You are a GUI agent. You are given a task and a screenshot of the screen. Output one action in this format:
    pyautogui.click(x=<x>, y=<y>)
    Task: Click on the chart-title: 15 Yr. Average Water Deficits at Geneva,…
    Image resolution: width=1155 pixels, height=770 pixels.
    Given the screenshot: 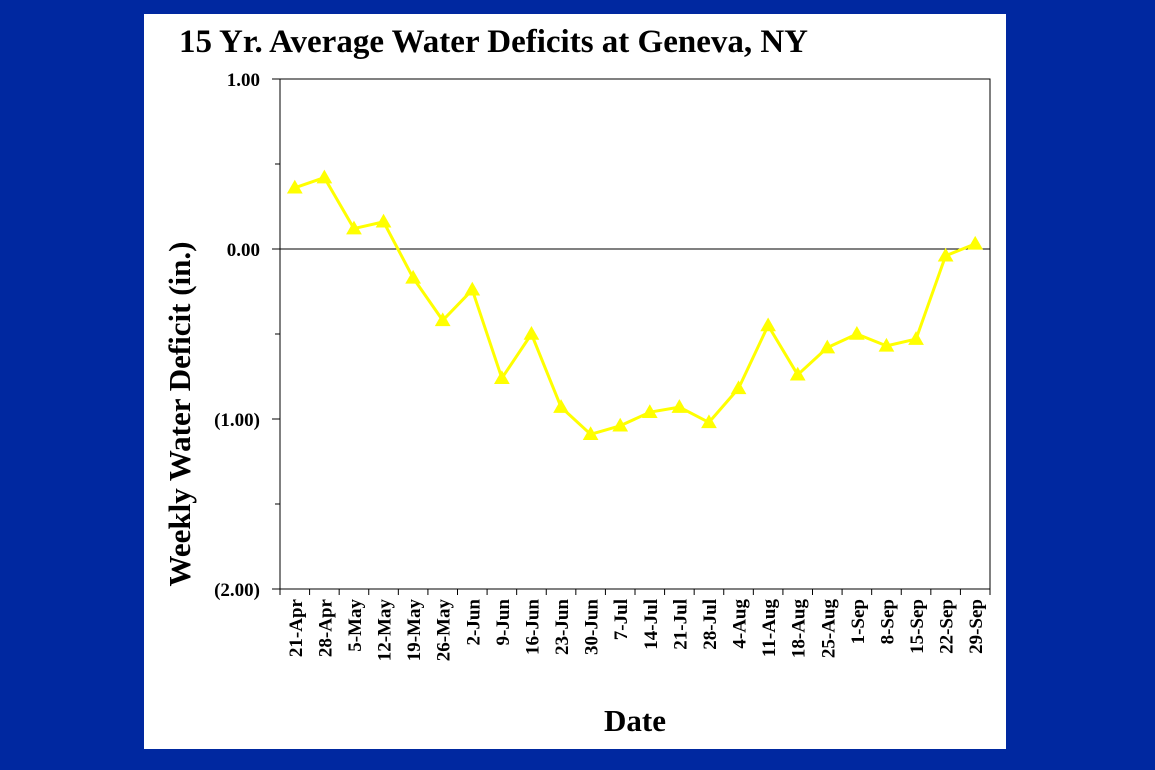 What is the action you would take?
    pyautogui.click(x=493, y=42)
    